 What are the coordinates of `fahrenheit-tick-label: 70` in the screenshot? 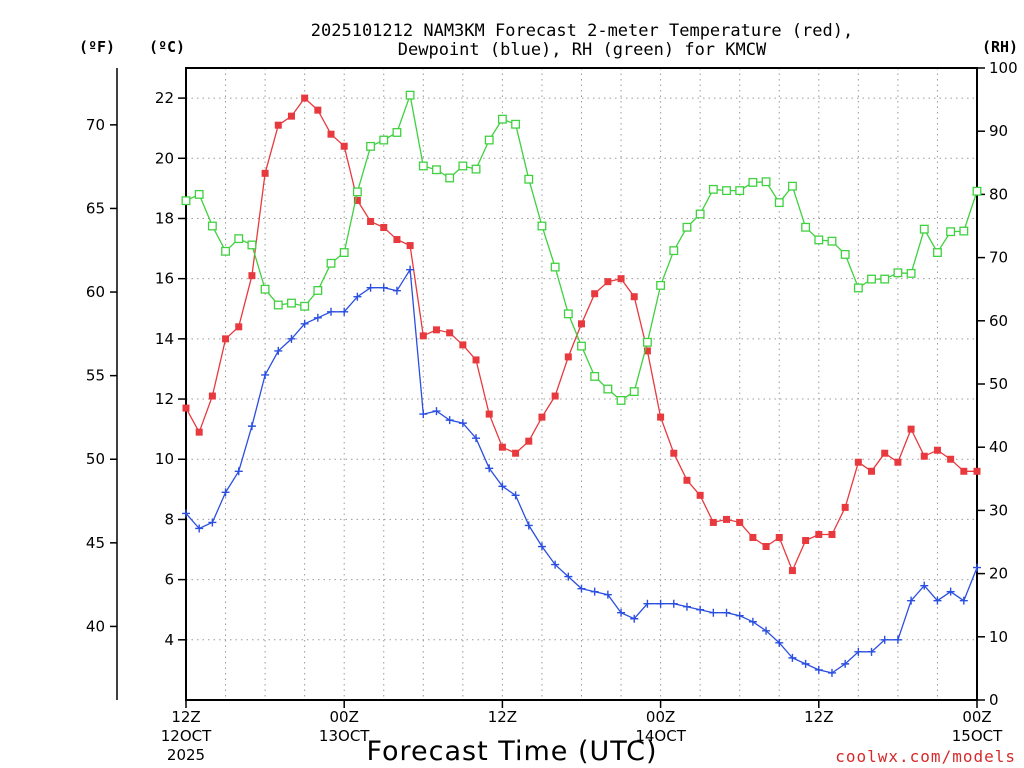 It's located at (95, 125).